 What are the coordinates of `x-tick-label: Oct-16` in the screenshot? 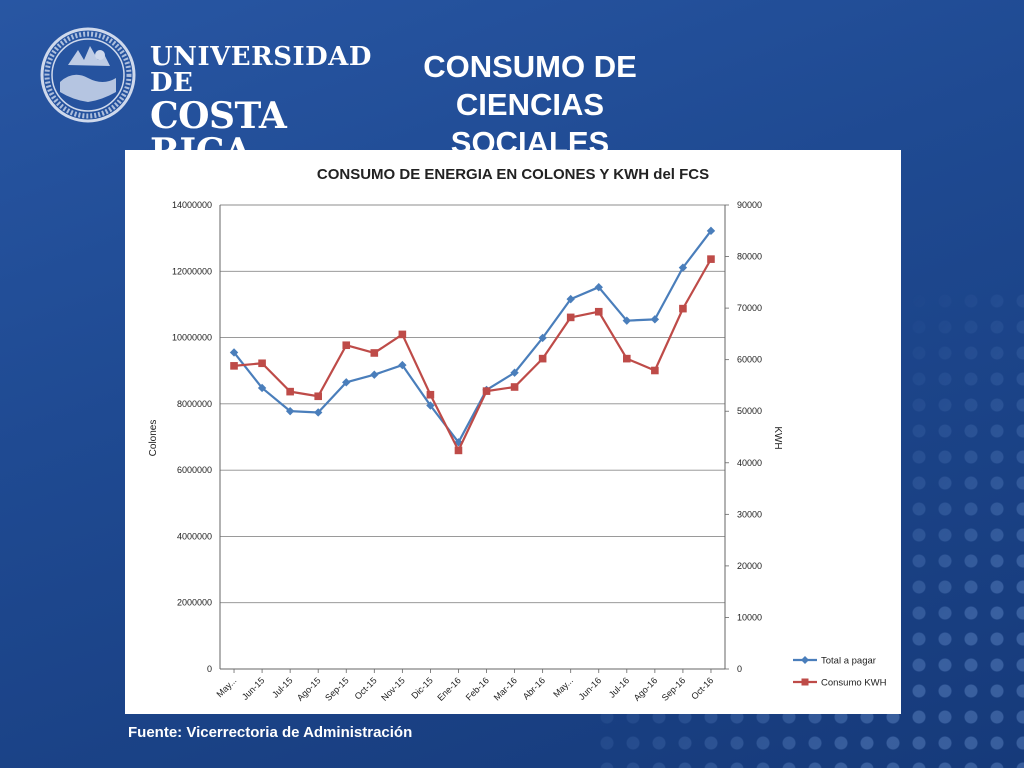 It's located at (702, 688).